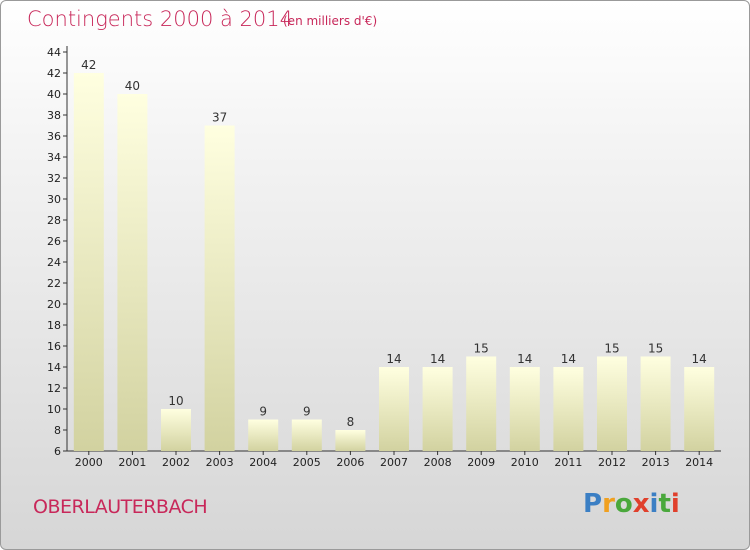 This screenshot has width=750, height=550. I want to click on chart-unit-note: (en milliers d'€), so click(330, 21).